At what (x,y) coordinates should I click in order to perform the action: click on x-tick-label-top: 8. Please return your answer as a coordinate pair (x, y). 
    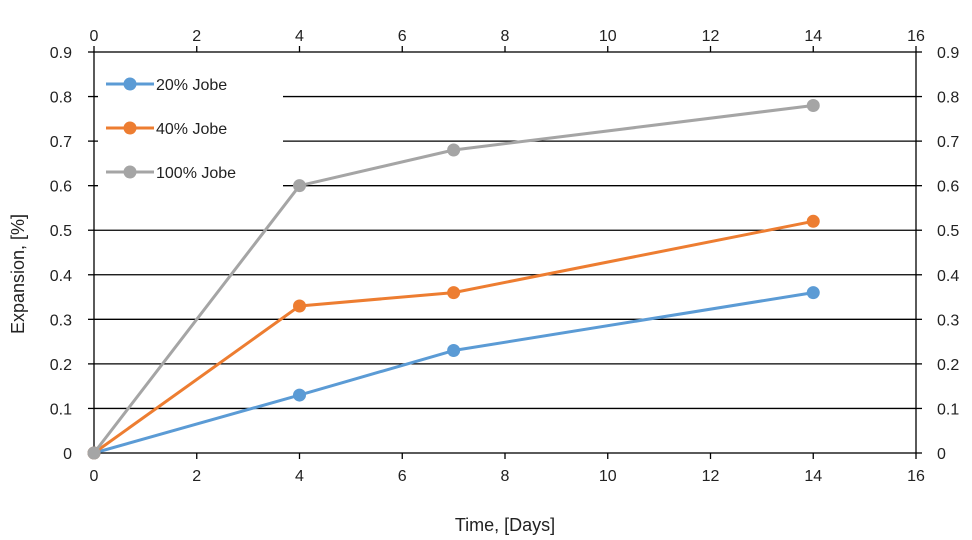
    Looking at the image, I should click on (505, 36).